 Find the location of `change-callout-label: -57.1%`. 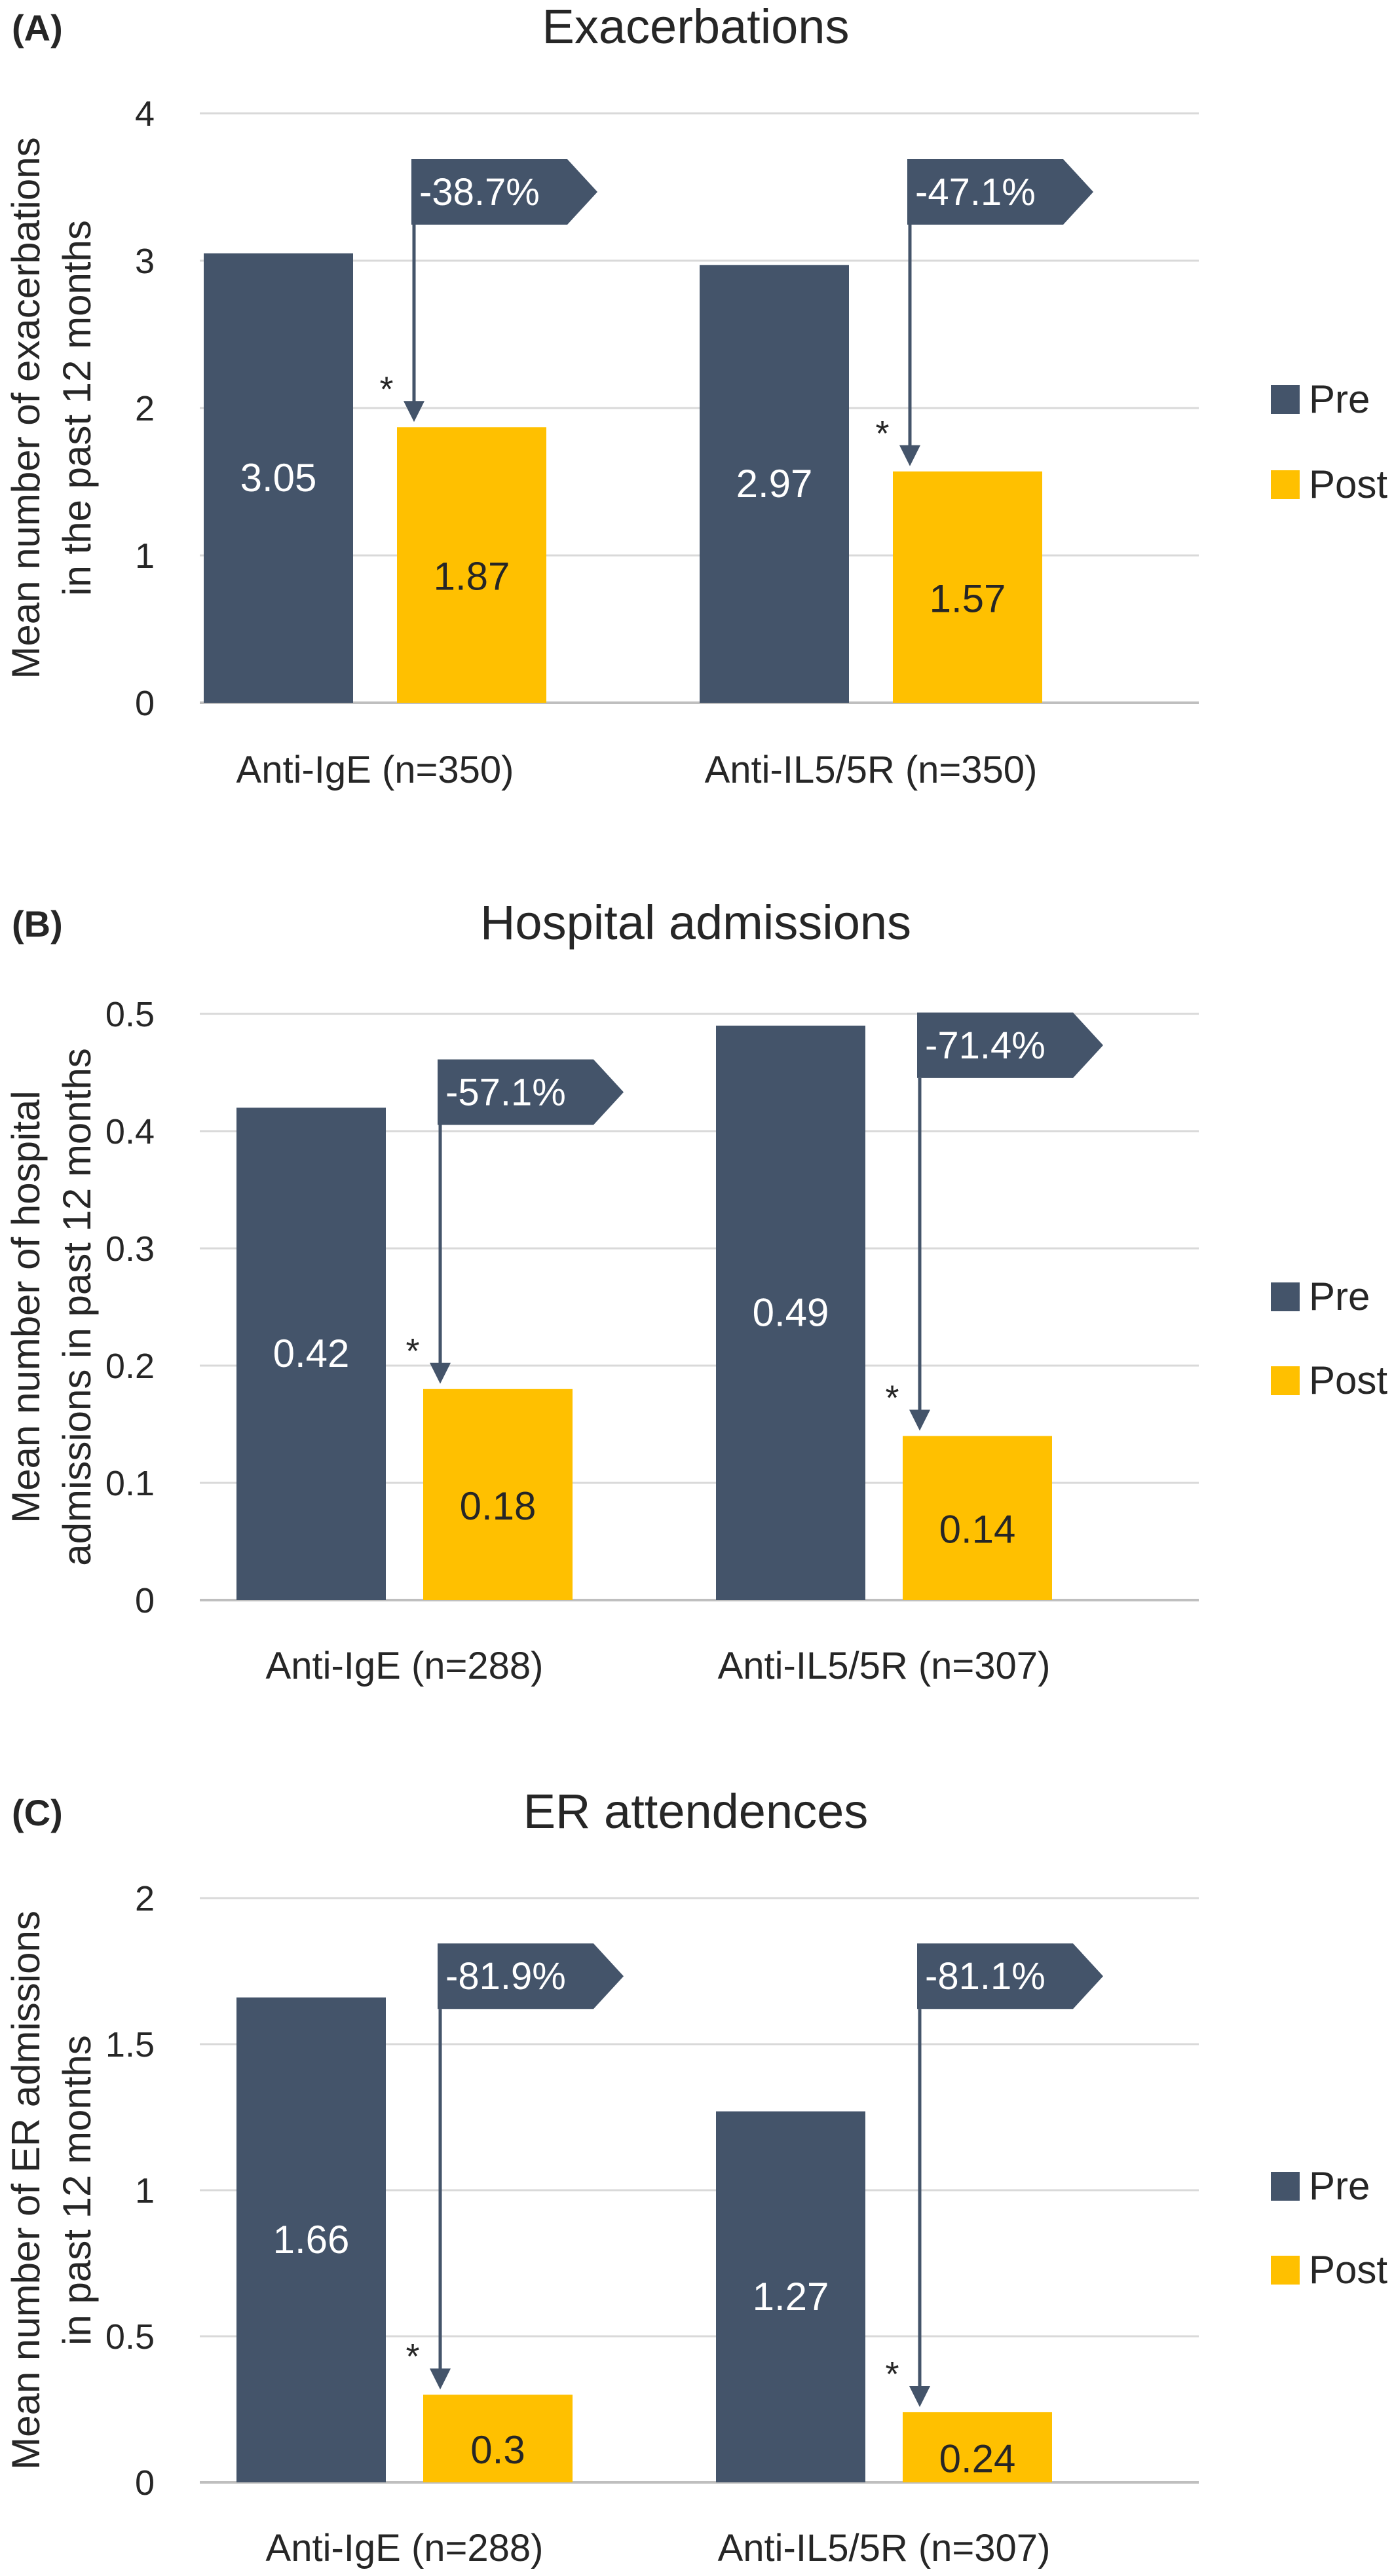

change-callout-label: -57.1% is located at coordinates (506, 1093).